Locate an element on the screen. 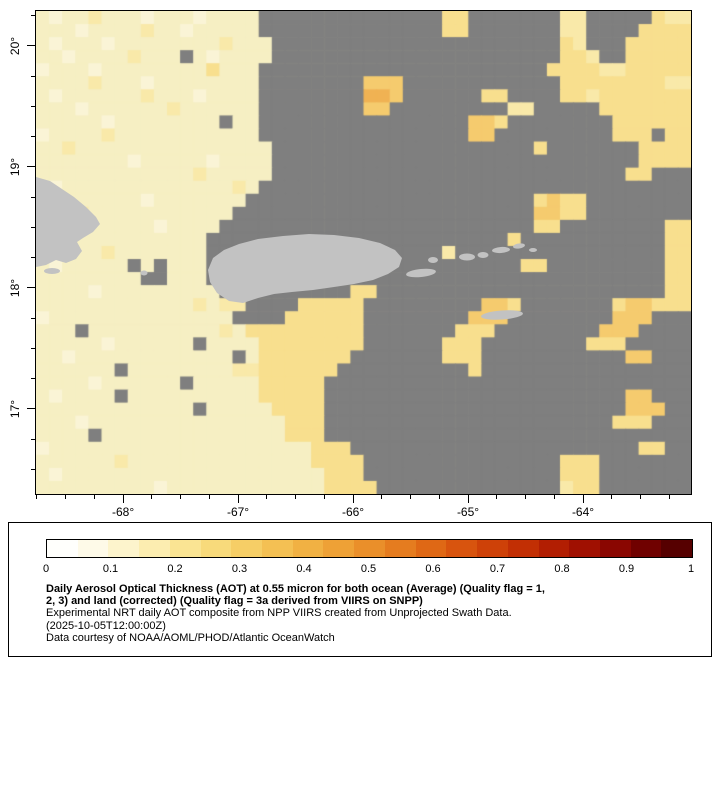 This screenshot has height=800, width=720. colorbar-tick-label: 0.4 is located at coordinates (304, 569).